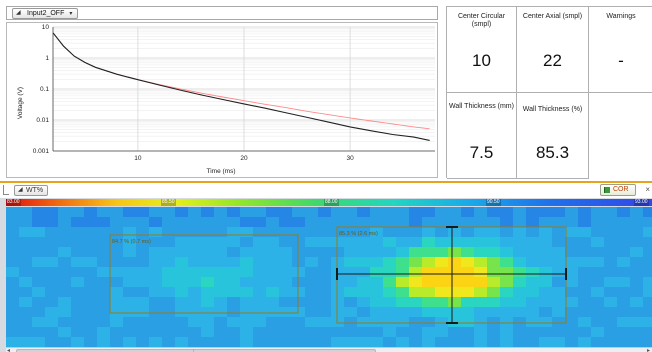 This screenshot has width=652, height=352. What do you see at coordinates (45, 13) in the screenshot?
I see `channel-dropdown: ◢ Input2_OFF ▾` at bounding box center [45, 13].